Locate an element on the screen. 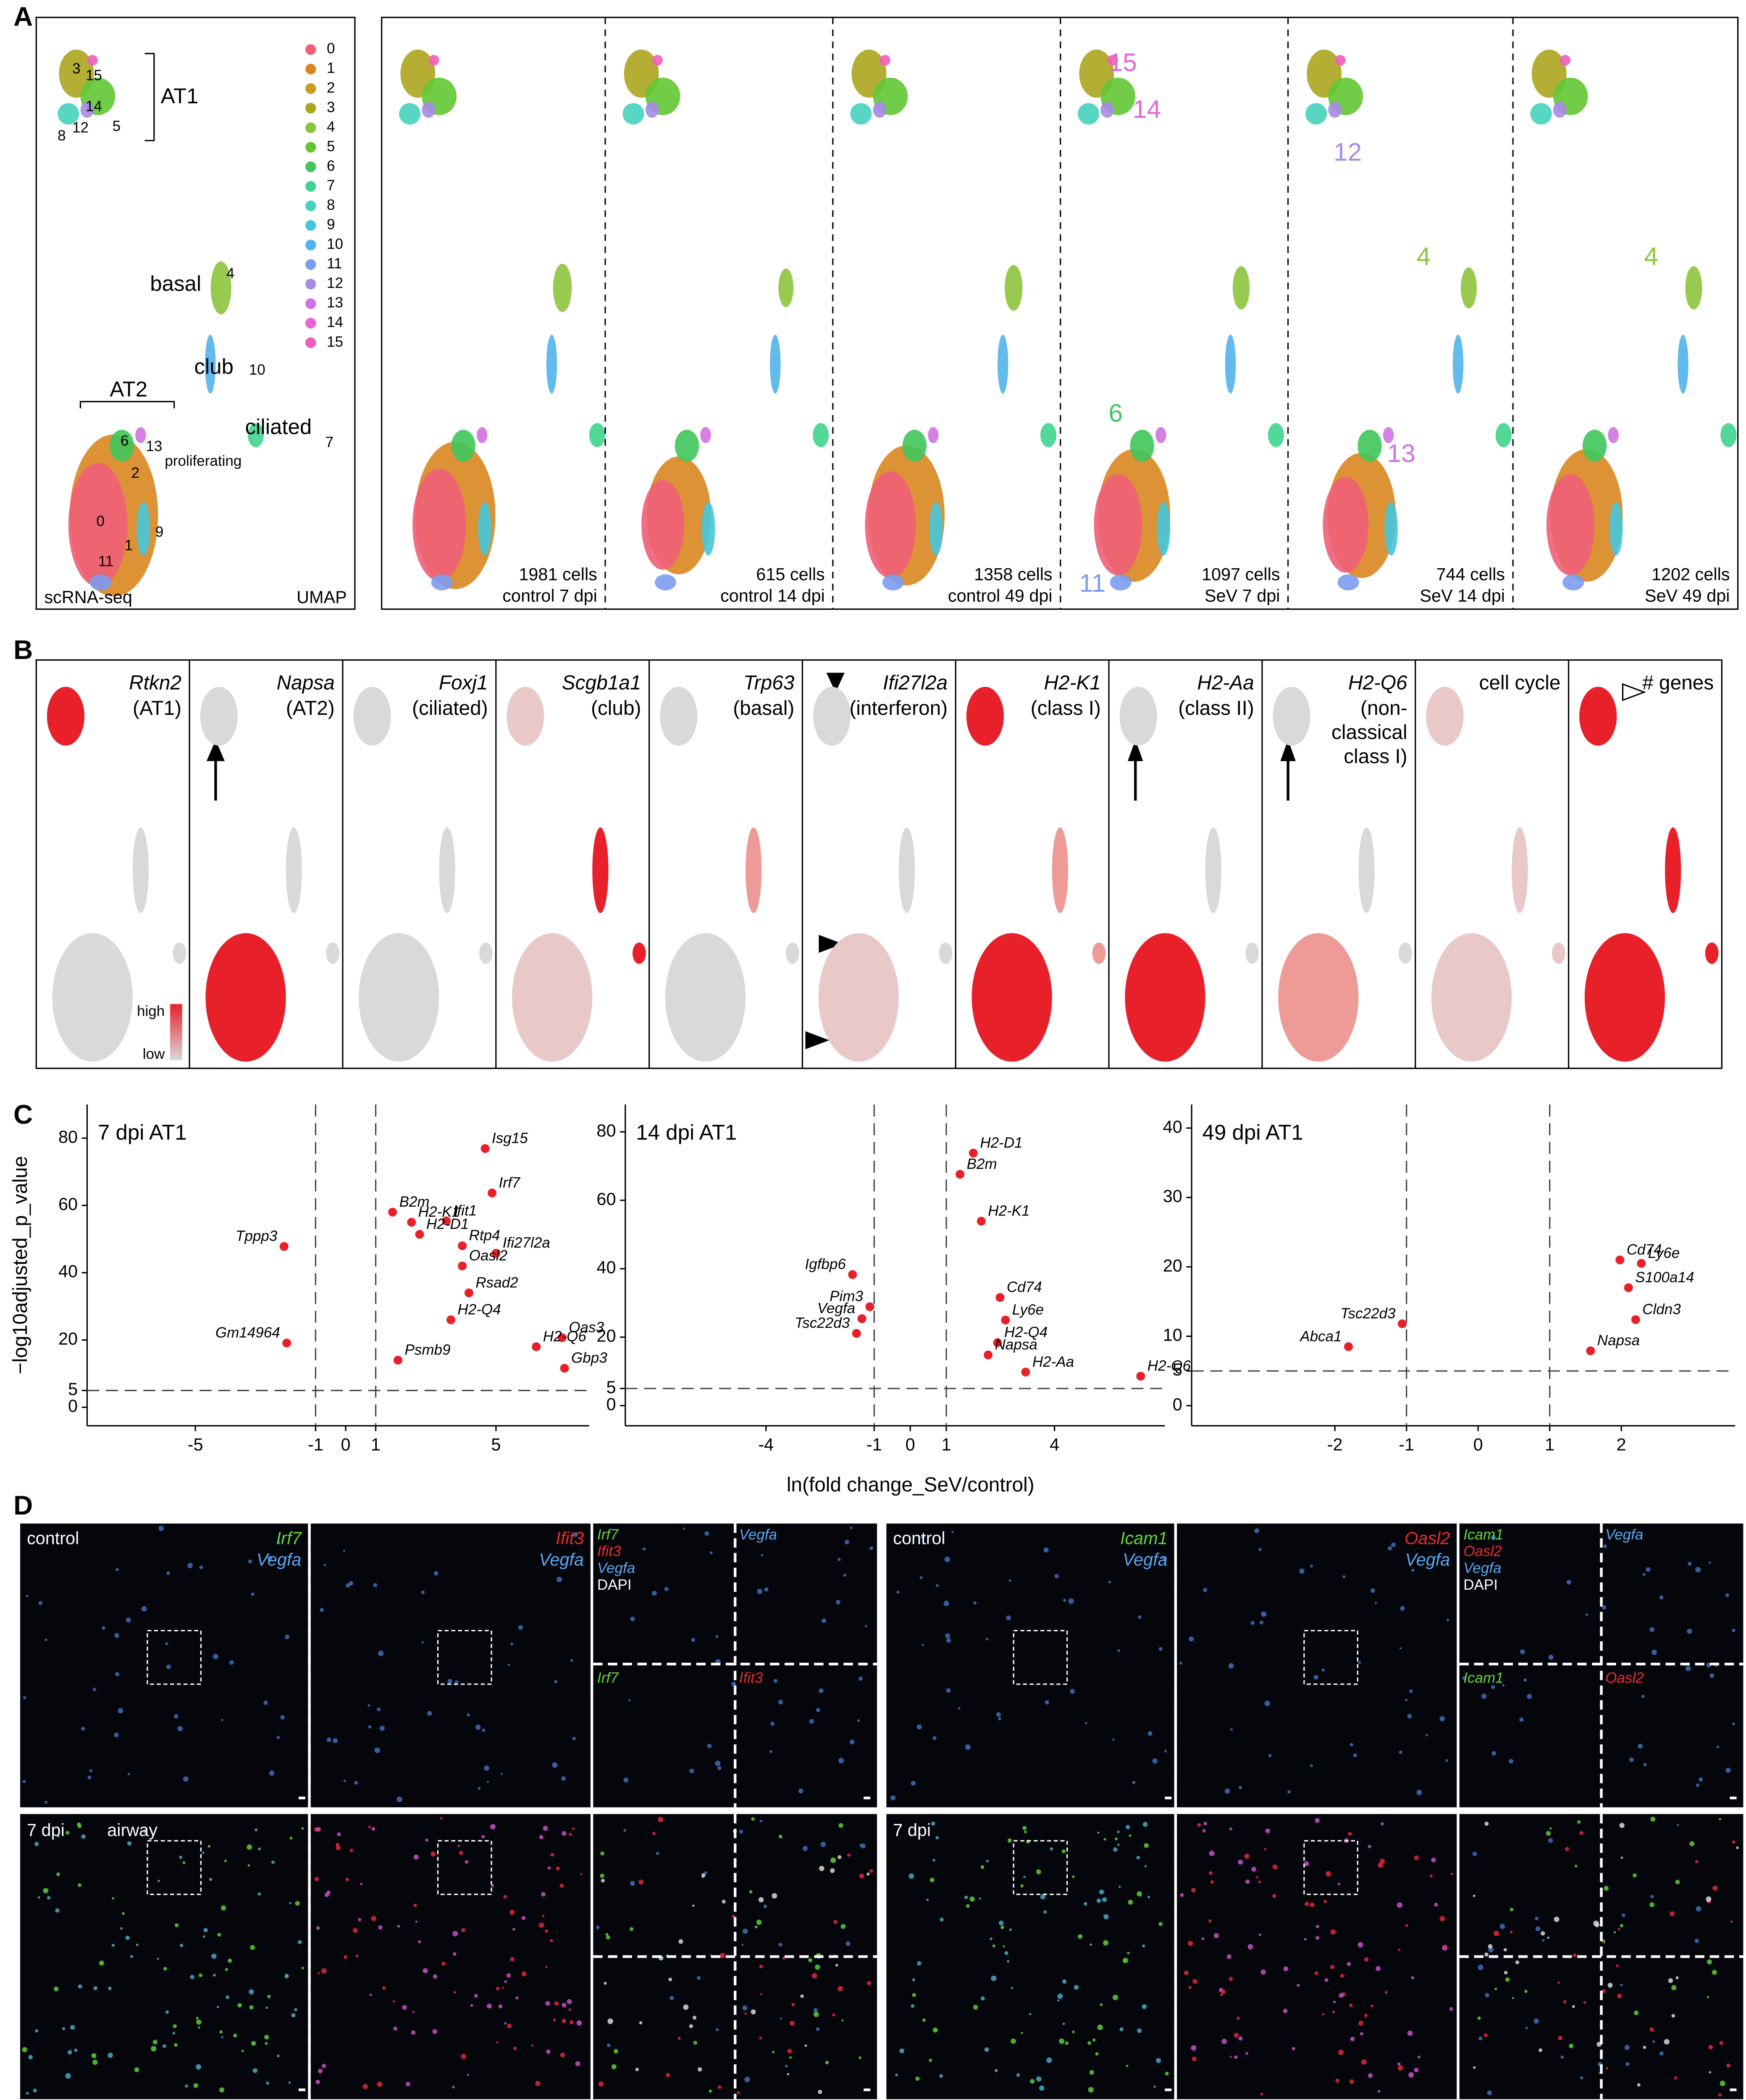 This screenshot has height=2100, width=1746. cluster-callout: 13 is located at coordinates (1401, 453).